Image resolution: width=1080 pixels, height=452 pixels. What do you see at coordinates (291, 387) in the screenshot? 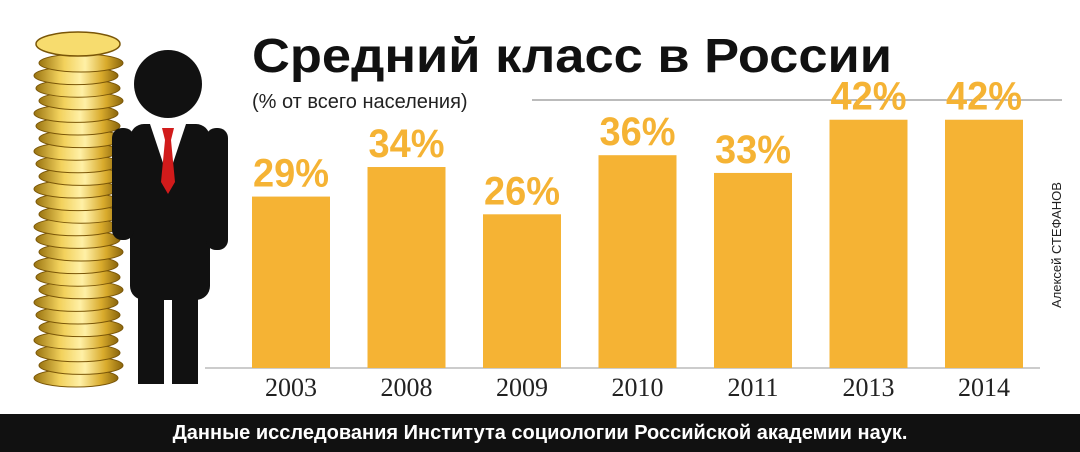
I see `x-tick-2003: 2003` at bounding box center [291, 387].